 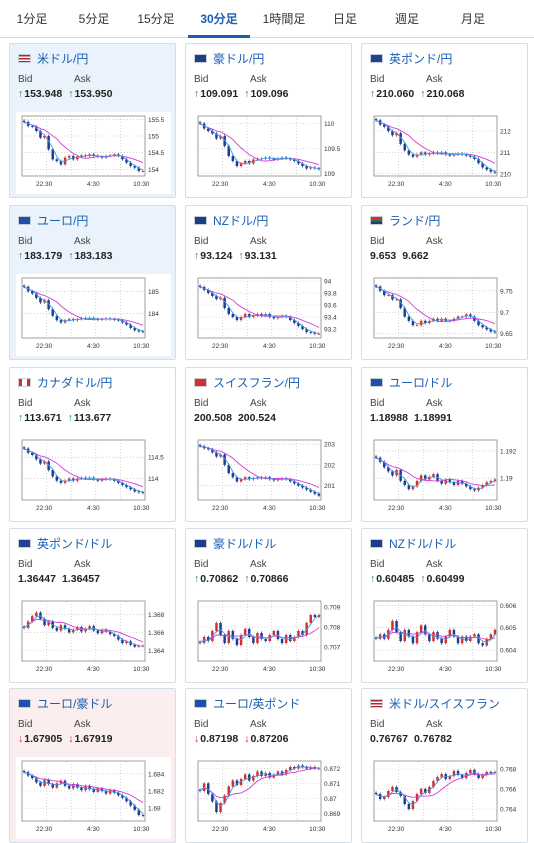 What do you see at coordinates (75, 703) in the screenshot?
I see `pair-name-link: ユーロ/豪ドル` at bounding box center [75, 703].